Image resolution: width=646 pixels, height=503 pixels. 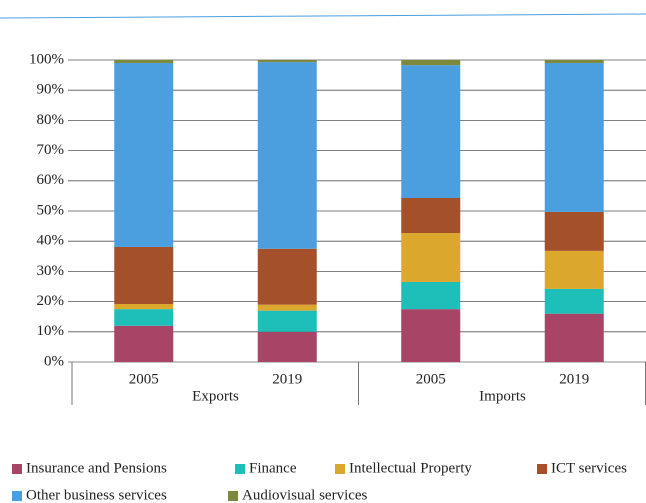 What do you see at coordinates (273, 468) in the screenshot?
I see `legend-label: Finance` at bounding box center [273, 468].